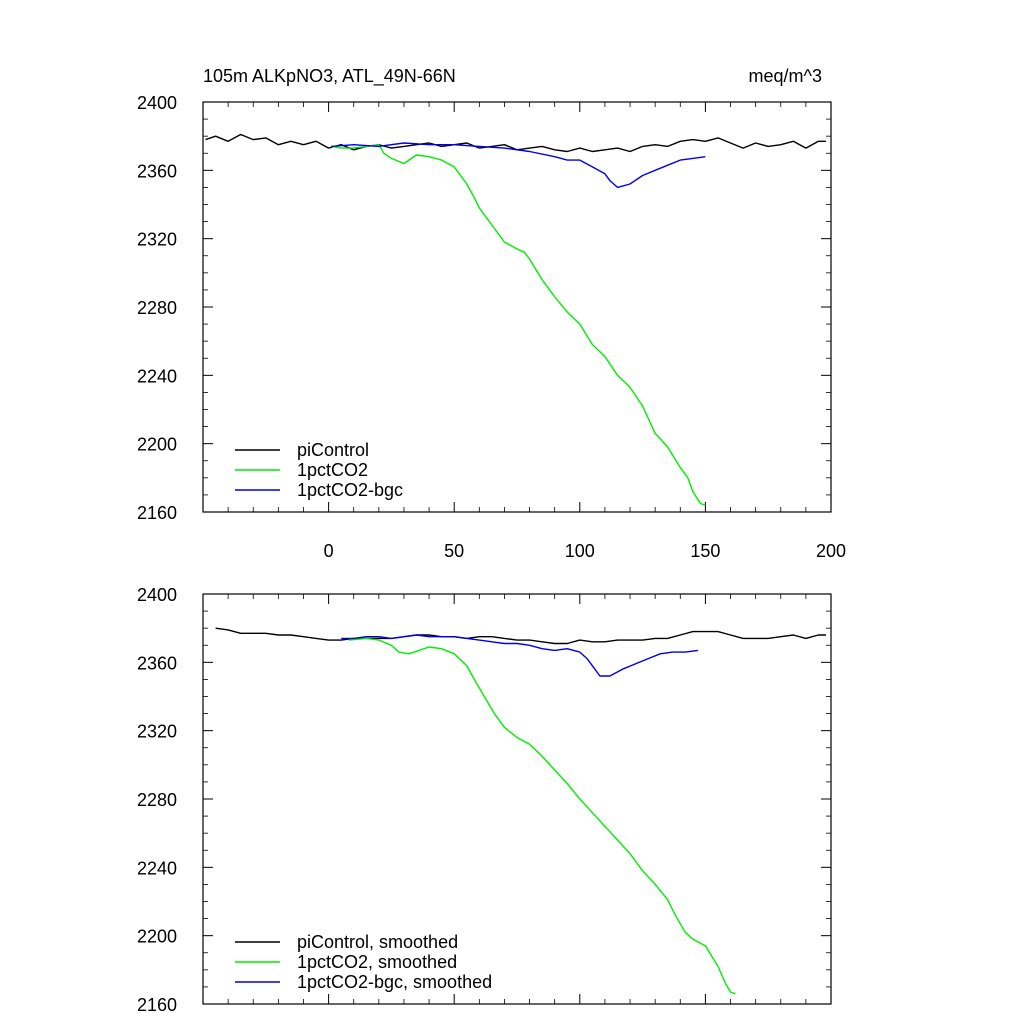 This screenshot has width=1024, height=1024. I want to click on series-line-1pctco2, so click(518, 325).